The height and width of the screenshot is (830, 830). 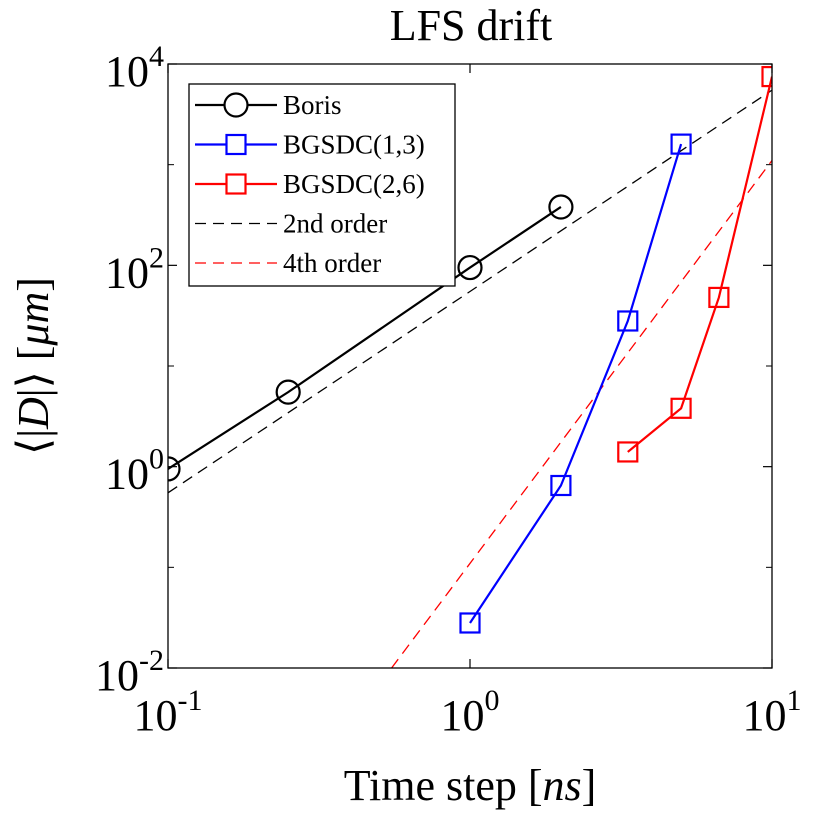 What do you see at coordinates (335, 224) in the screenshot?
I see `legend-label: 2nd order` at bounding box center [335, 224].